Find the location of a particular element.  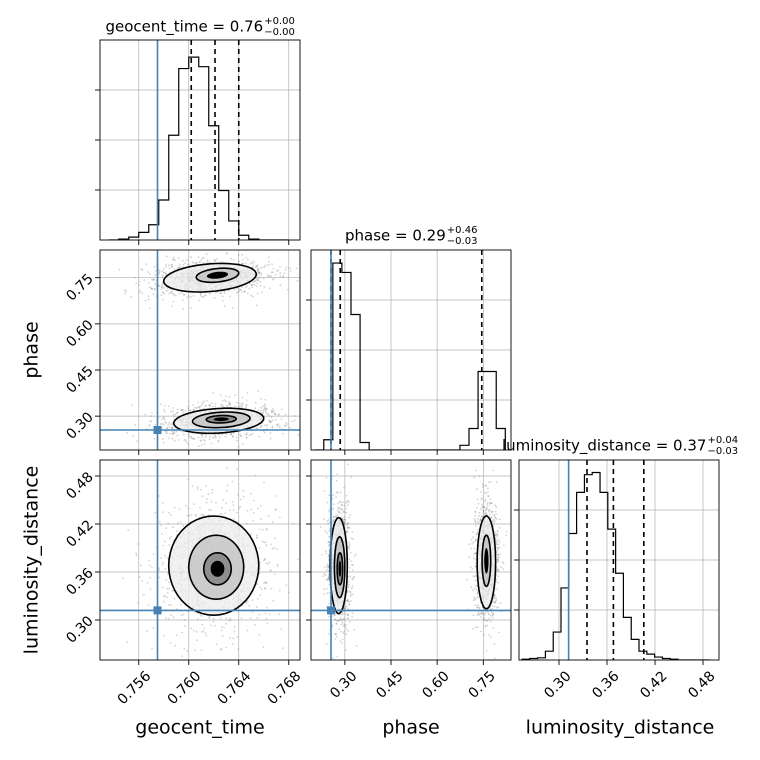

x-tick-label: 0.75 is located at coordinates (482, 684).